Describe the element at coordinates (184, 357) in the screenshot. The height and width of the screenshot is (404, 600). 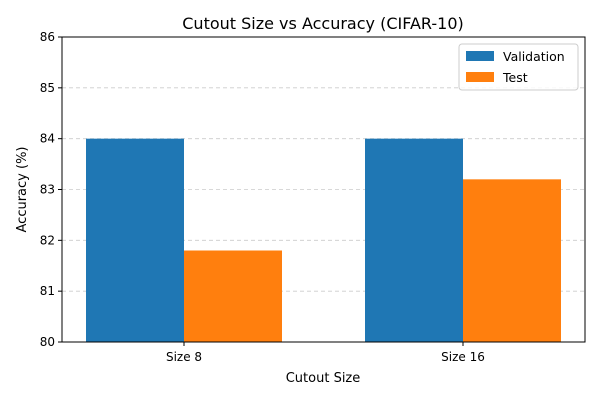
I see `x-tick-label: Size 8` at that location.